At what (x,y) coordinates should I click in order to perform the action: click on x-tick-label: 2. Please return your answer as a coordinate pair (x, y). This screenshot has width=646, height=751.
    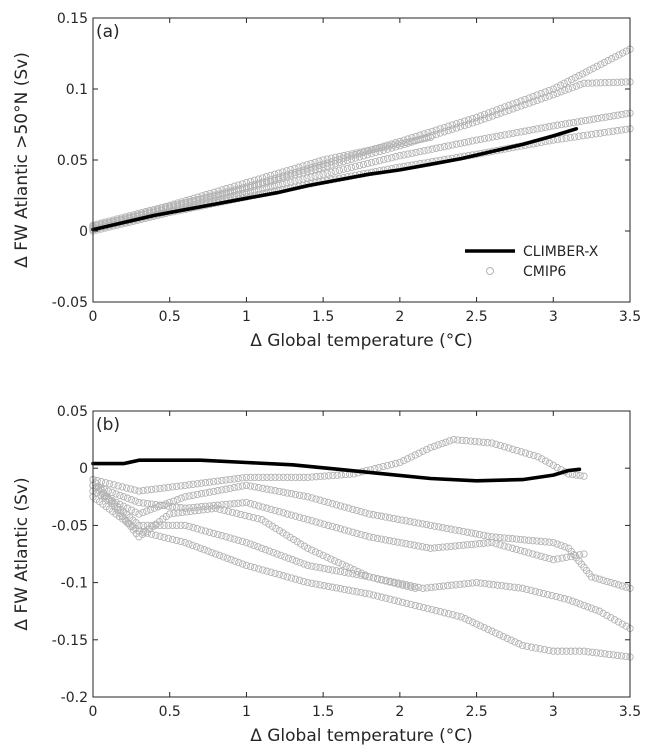
    Looking at the image, I should click on (399, 712).